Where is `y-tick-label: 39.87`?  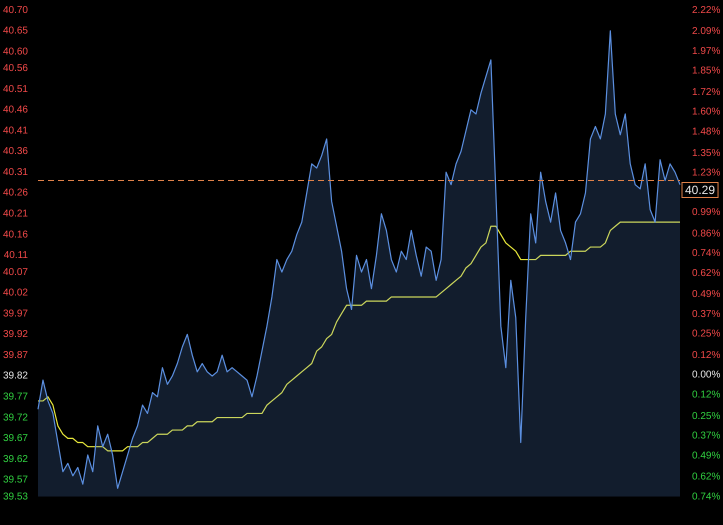 y-tick-label: 39.87 is located at coordinates (15, 355).